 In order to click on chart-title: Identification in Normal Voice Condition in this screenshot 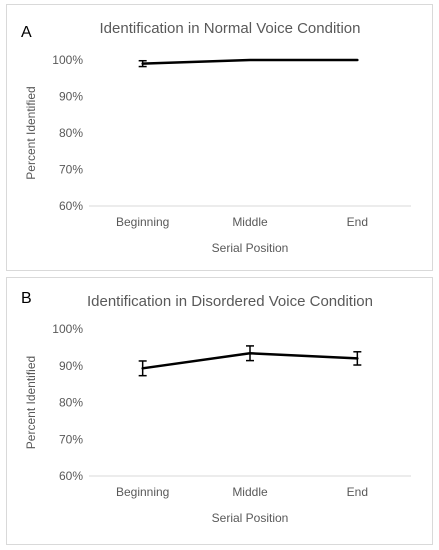, I will do `click(230, 28)`.